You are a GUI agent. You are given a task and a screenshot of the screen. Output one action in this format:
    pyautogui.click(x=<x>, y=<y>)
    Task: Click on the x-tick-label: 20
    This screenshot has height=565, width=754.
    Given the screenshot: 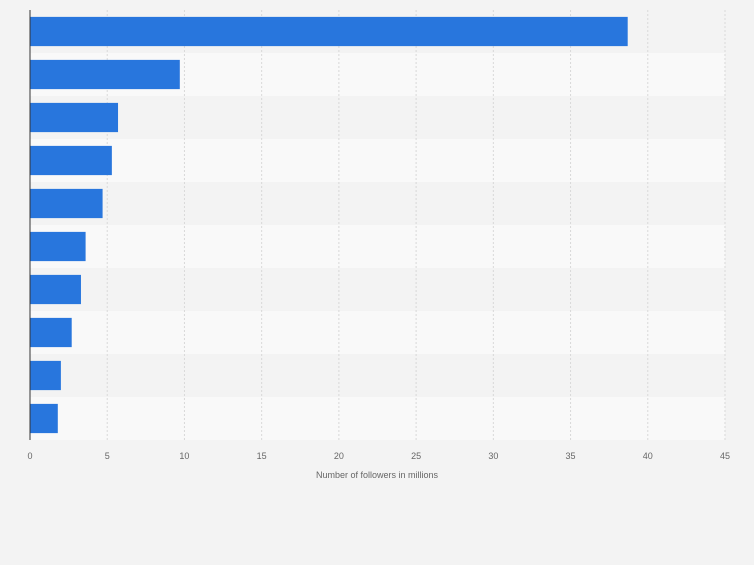 What is the action you would take?
    pyautogui.click(x=339, y=456)
    